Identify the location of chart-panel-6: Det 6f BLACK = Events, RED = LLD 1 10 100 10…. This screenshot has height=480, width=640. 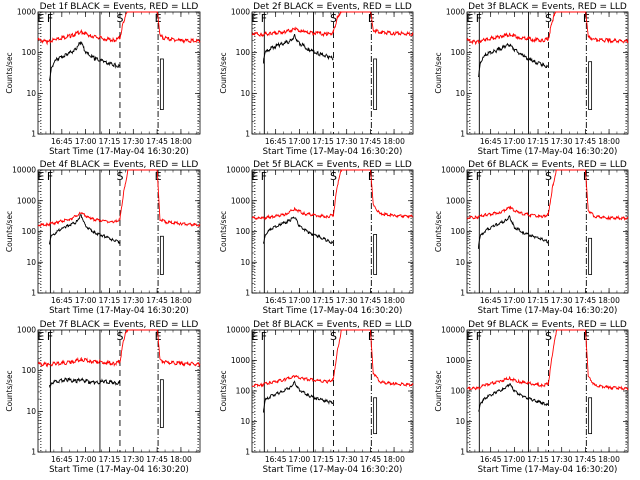
(531, 238).